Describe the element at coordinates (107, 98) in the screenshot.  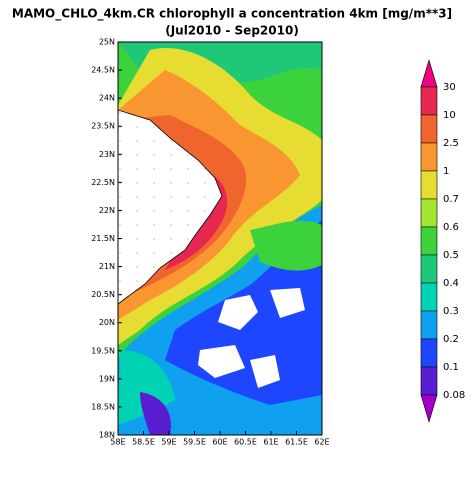
I see `lat-label: 24N` at that location.